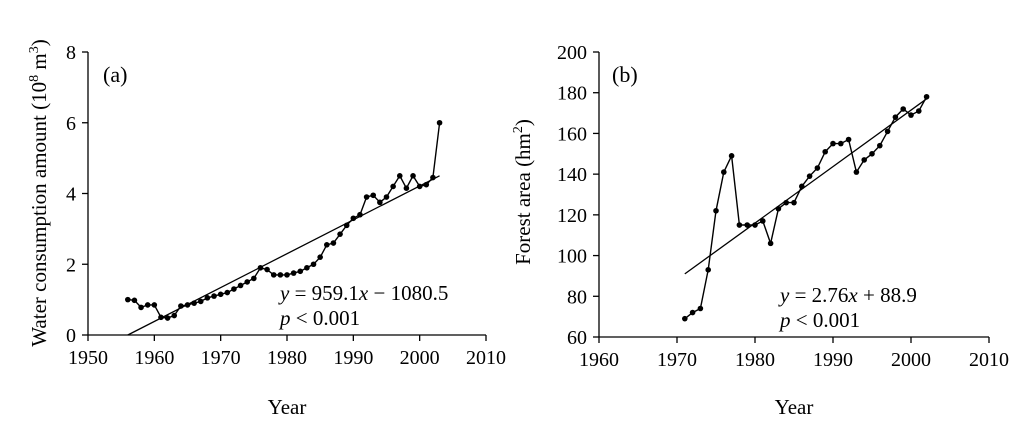 This screenshot has width=1024, height=429. What do you see at coordinates (833, 360) in the screenshot?
I see `panel-b-x-tick-label: 1990` at bounding box center [833, 360].